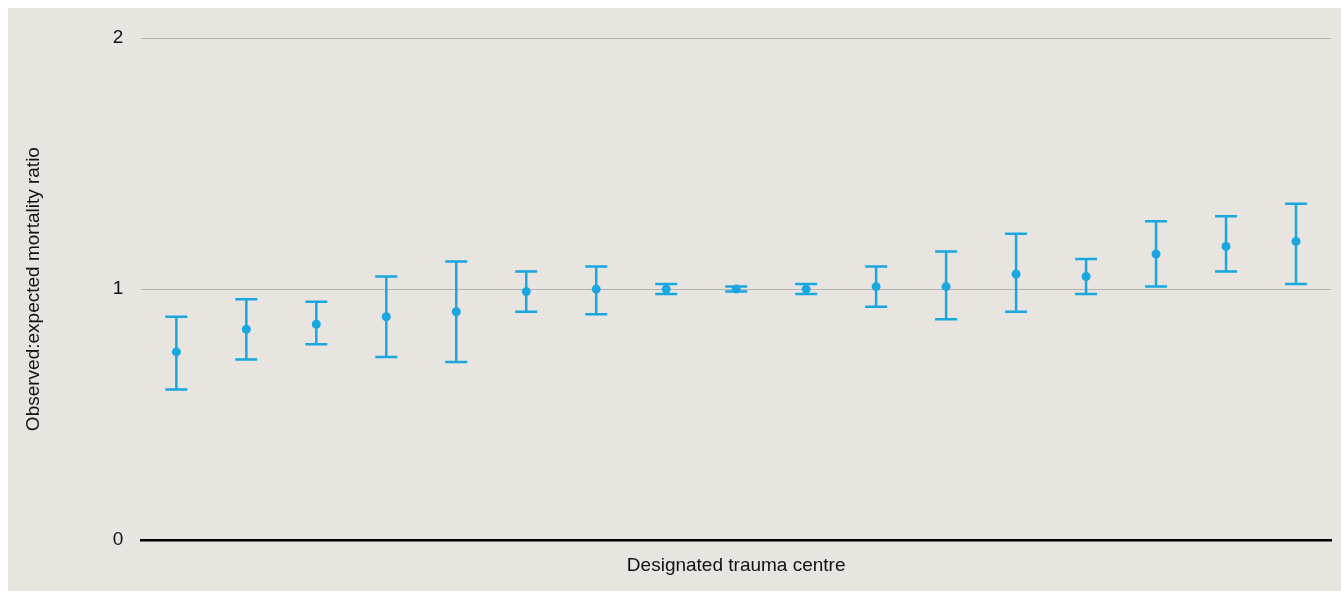 The width and height of the screenshot is (1341, 591). What do you see at coordinates (736, 564) in the screenshot?
I see `x-axis-title: Designated trauma centre` at bounding box center [736, 564].